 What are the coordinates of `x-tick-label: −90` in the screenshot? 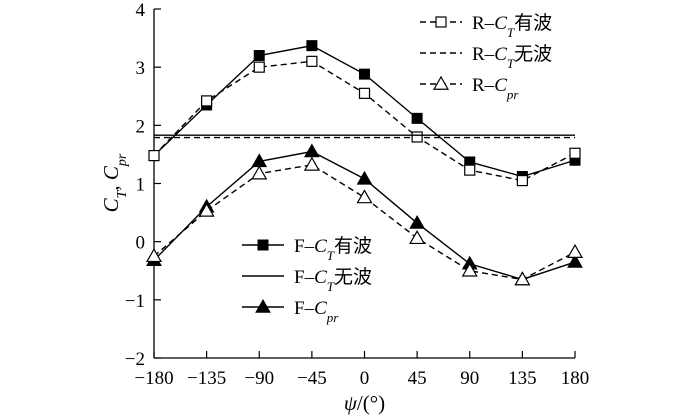 It's located at (259, 378).